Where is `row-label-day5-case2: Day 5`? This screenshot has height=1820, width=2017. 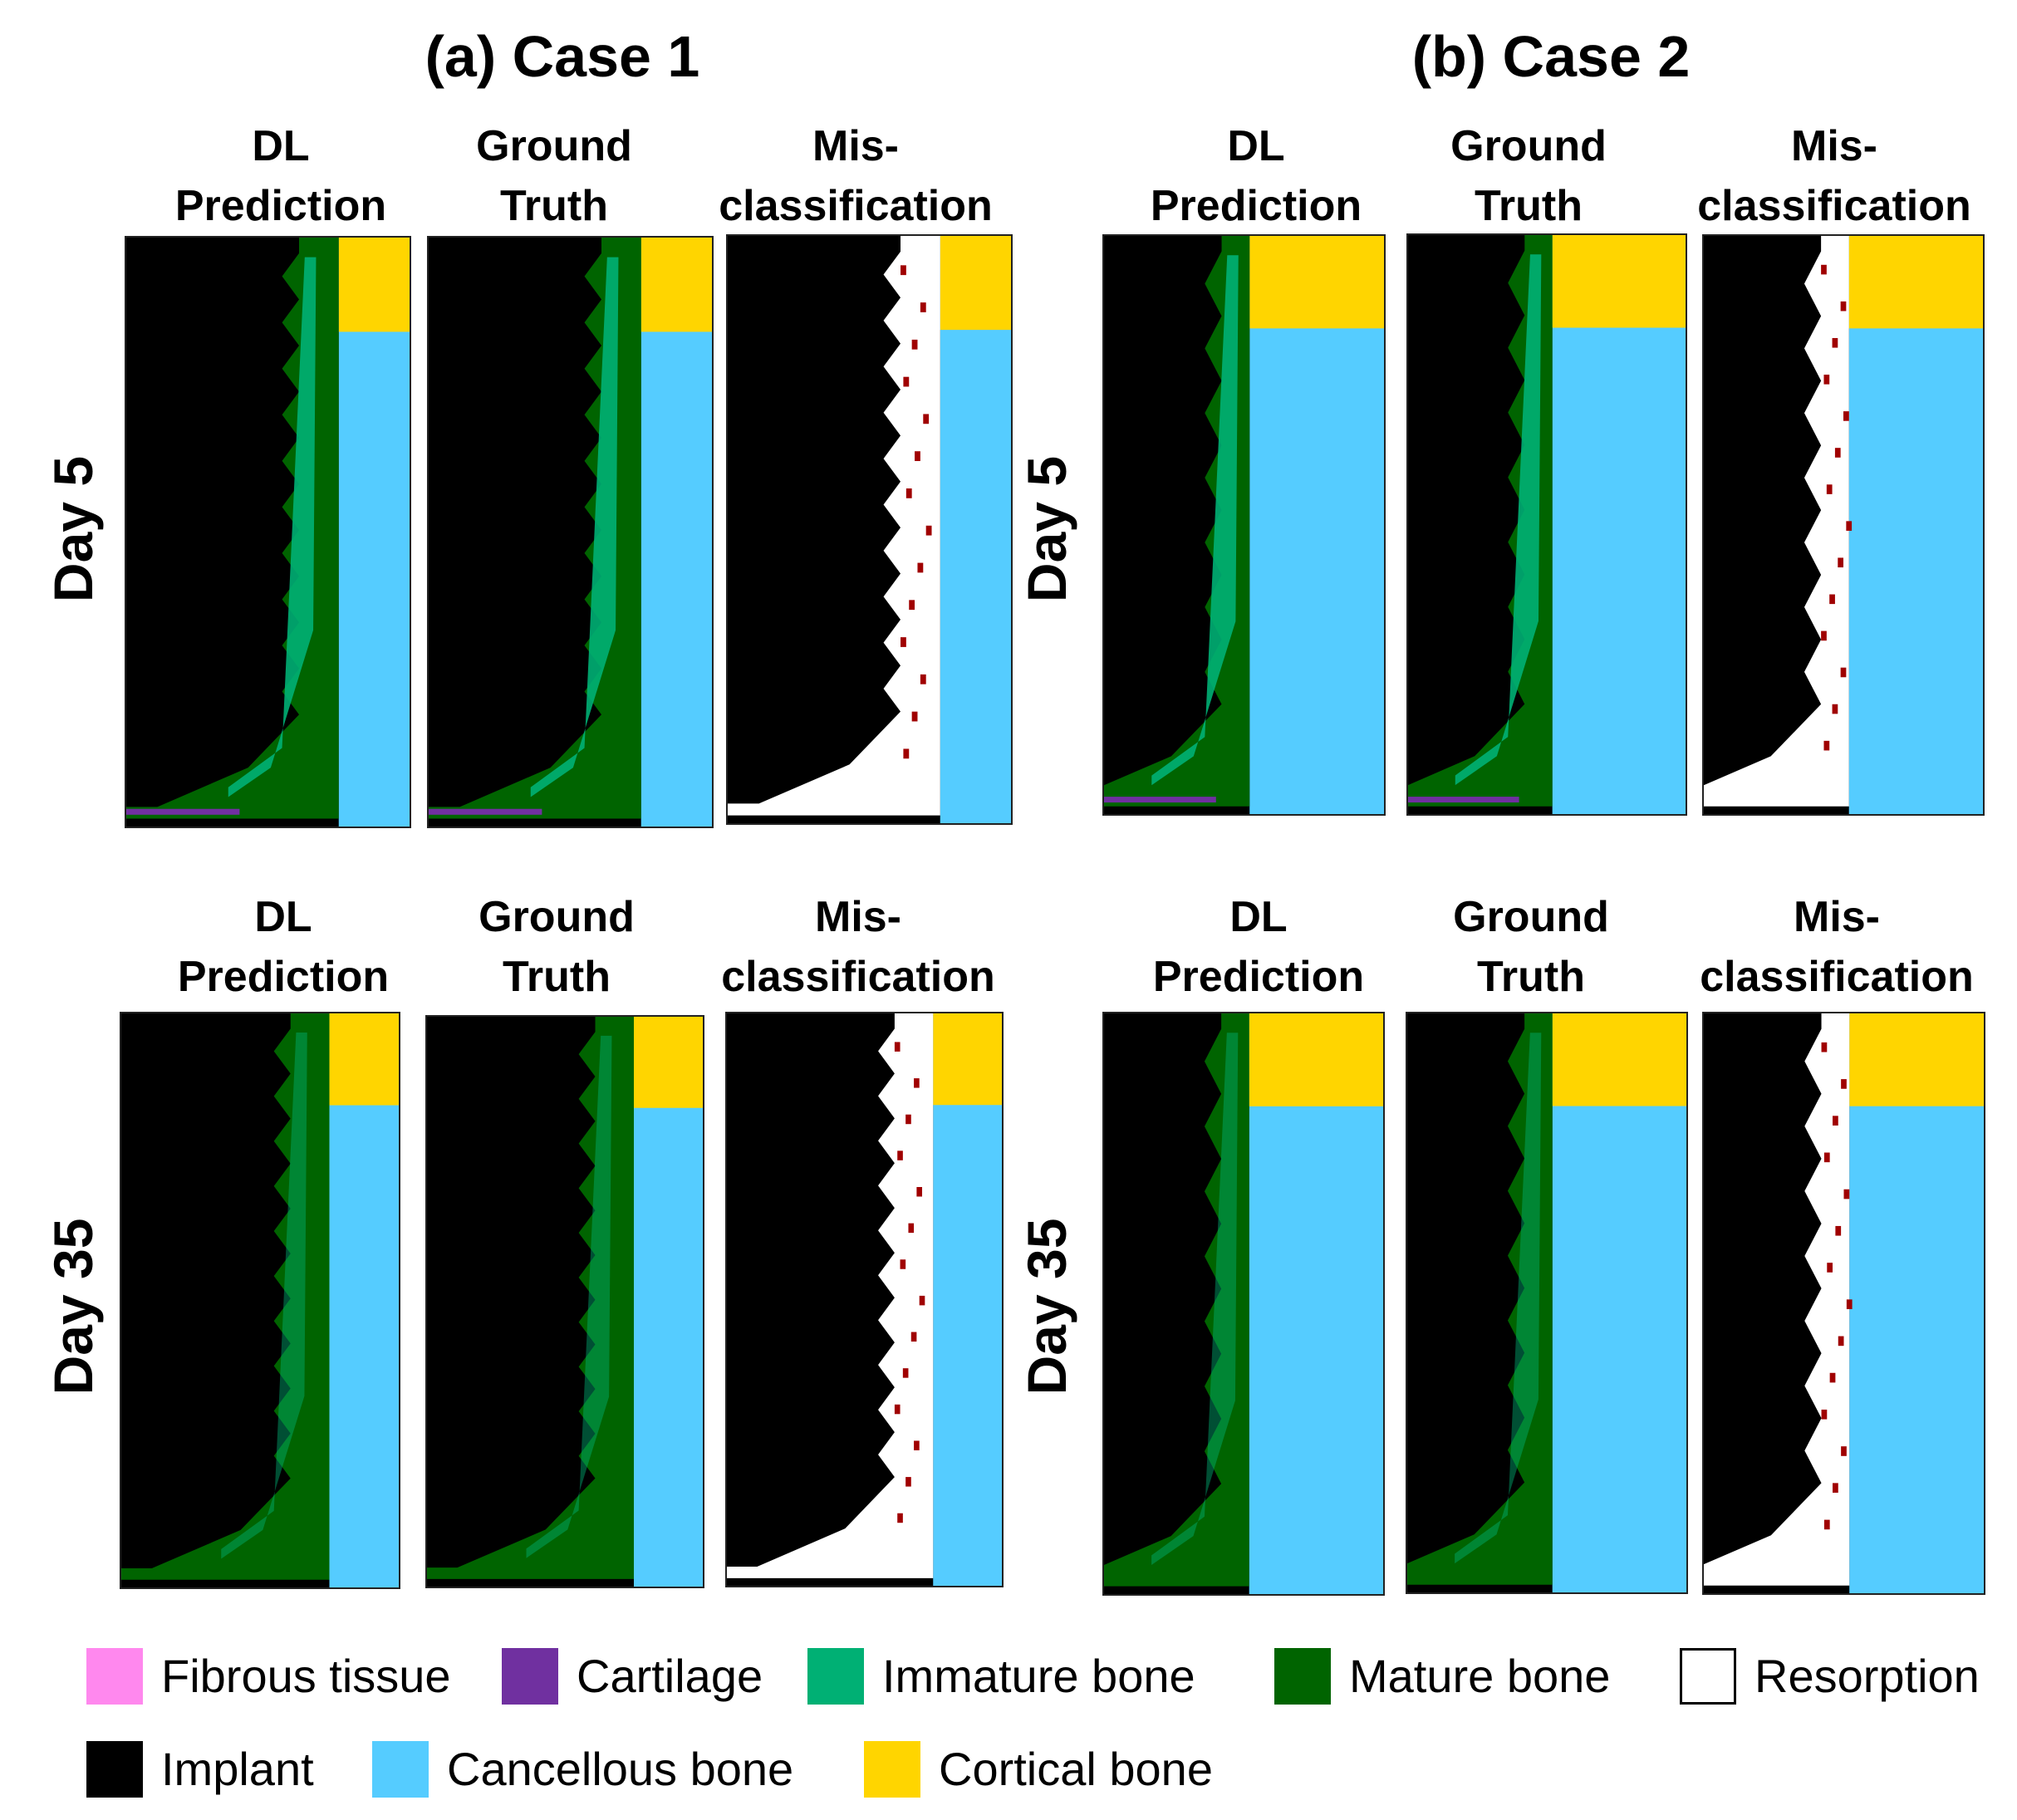 row-label-day5-case2: Day 5 is located at coordinates (1046, 529).